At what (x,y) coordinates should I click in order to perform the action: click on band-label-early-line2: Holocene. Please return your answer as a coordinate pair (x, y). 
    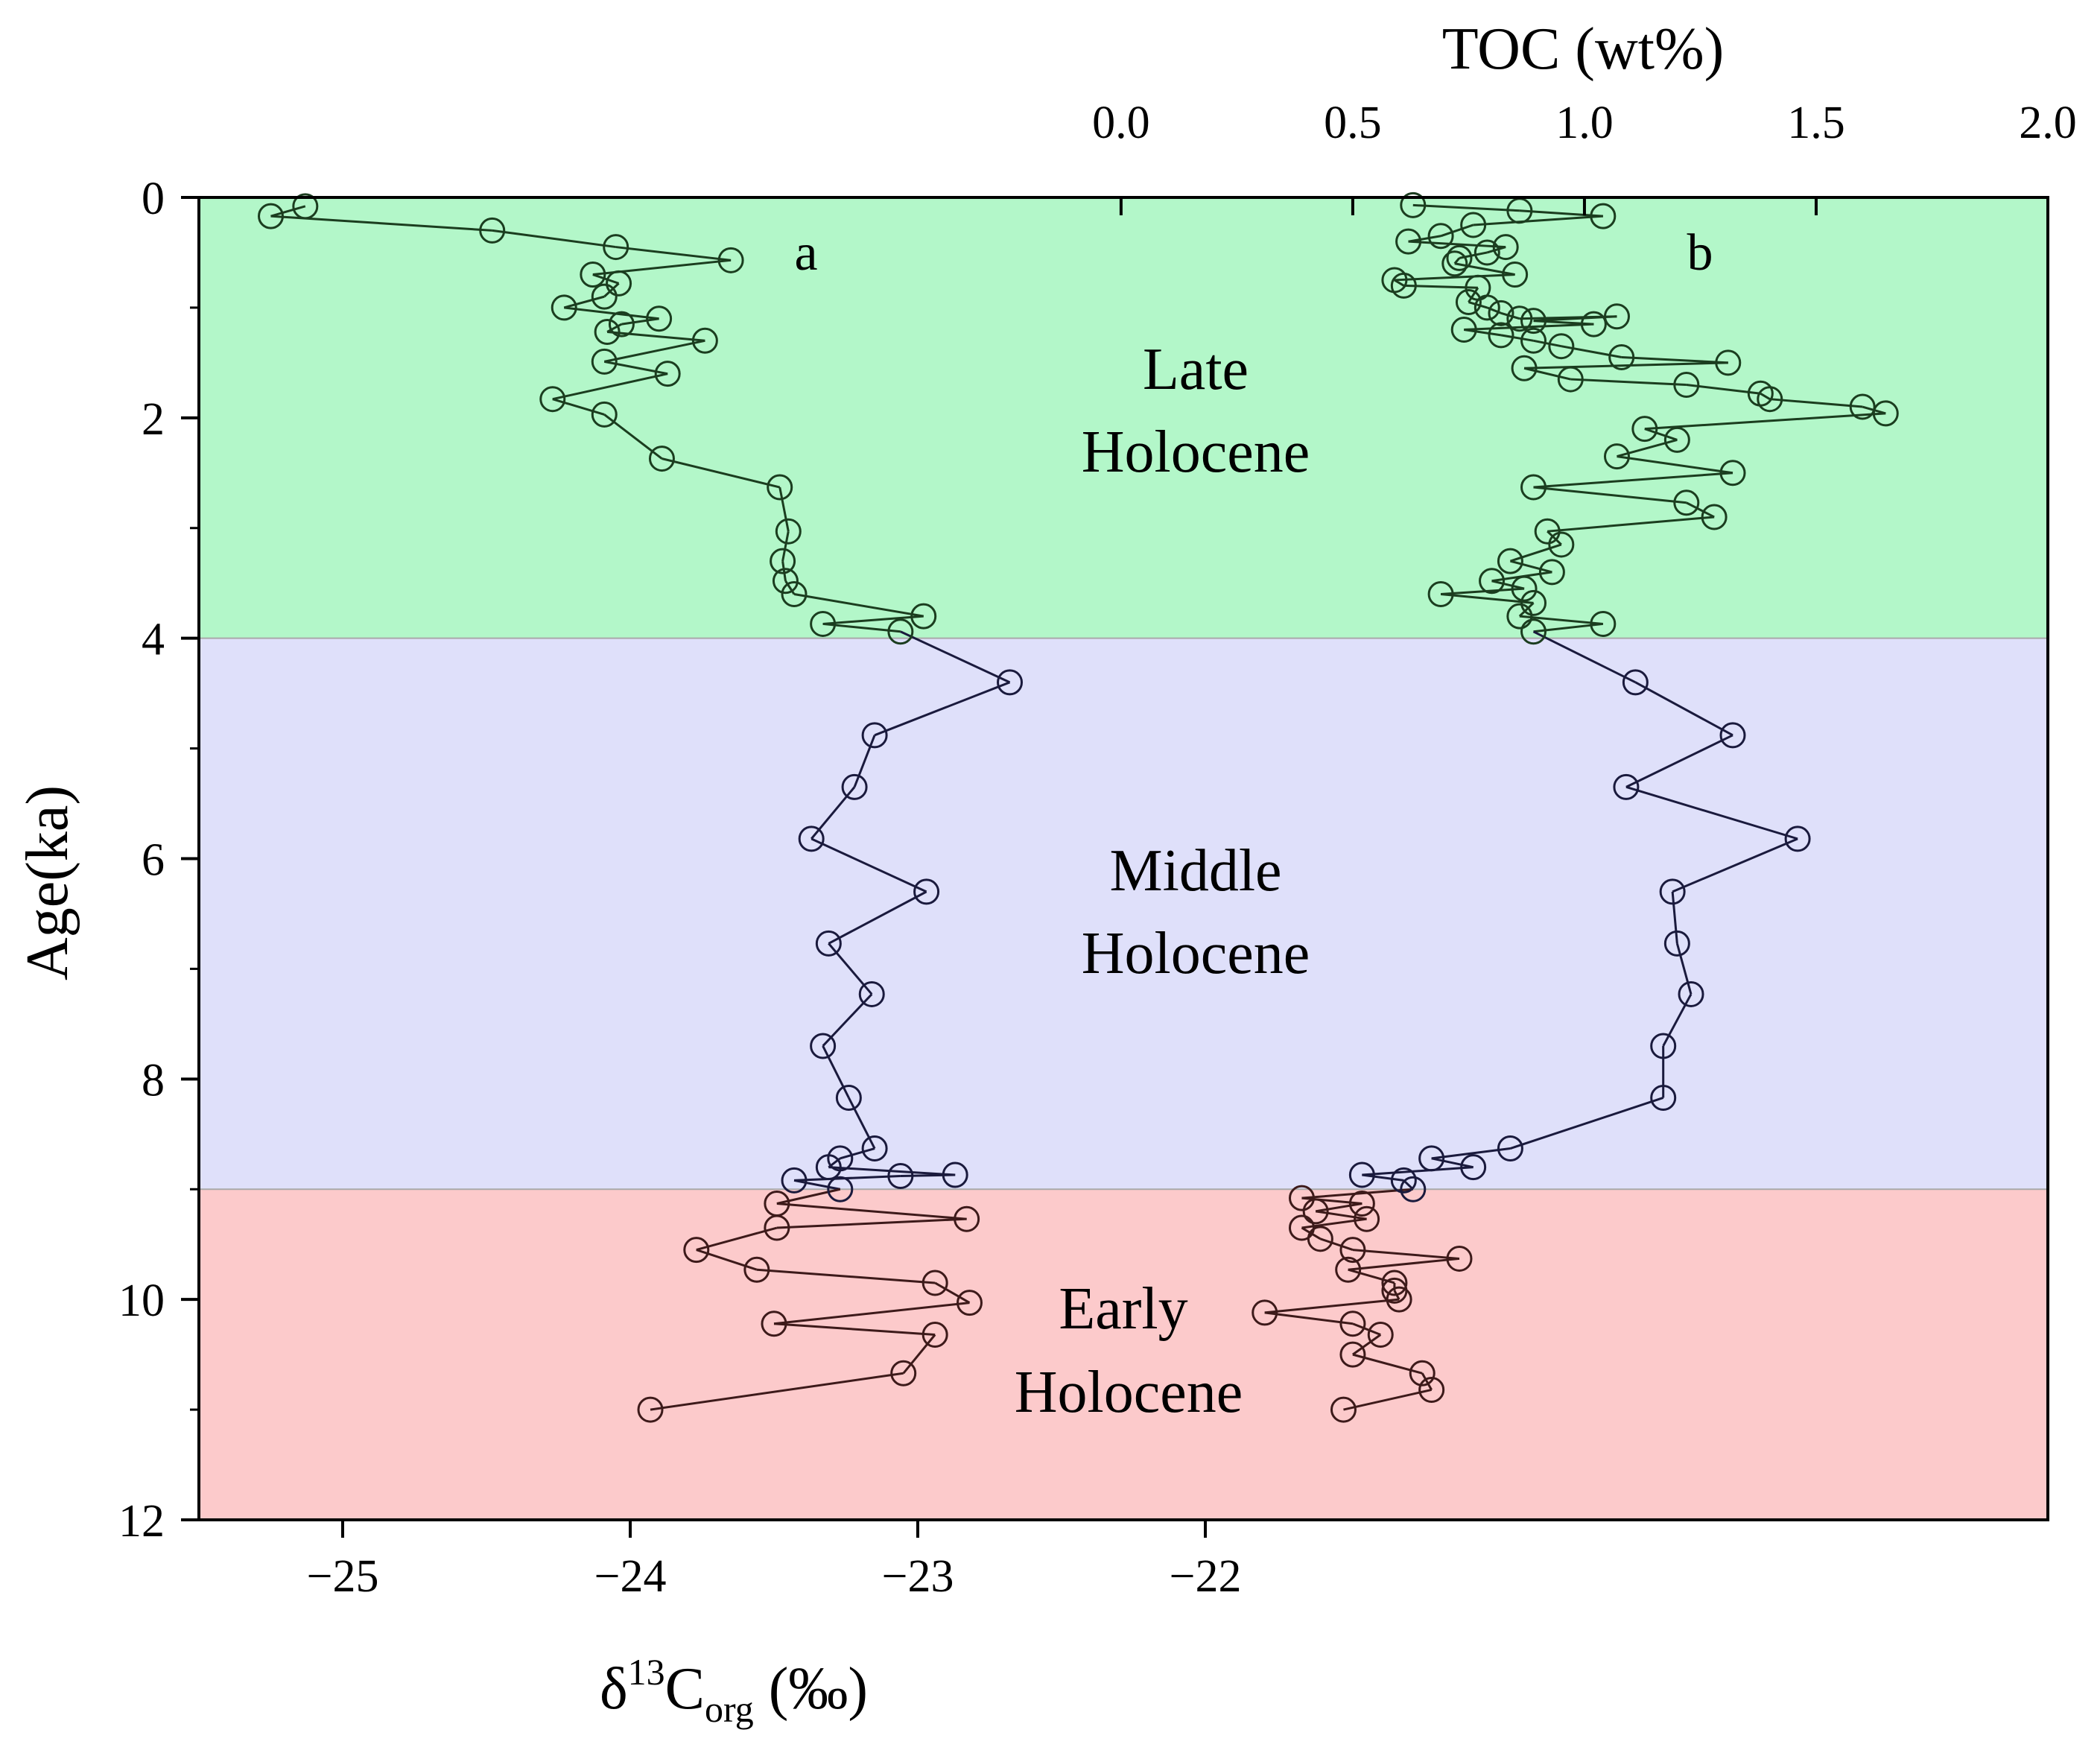
    Looking at the image, I should click on (1129, 1392).